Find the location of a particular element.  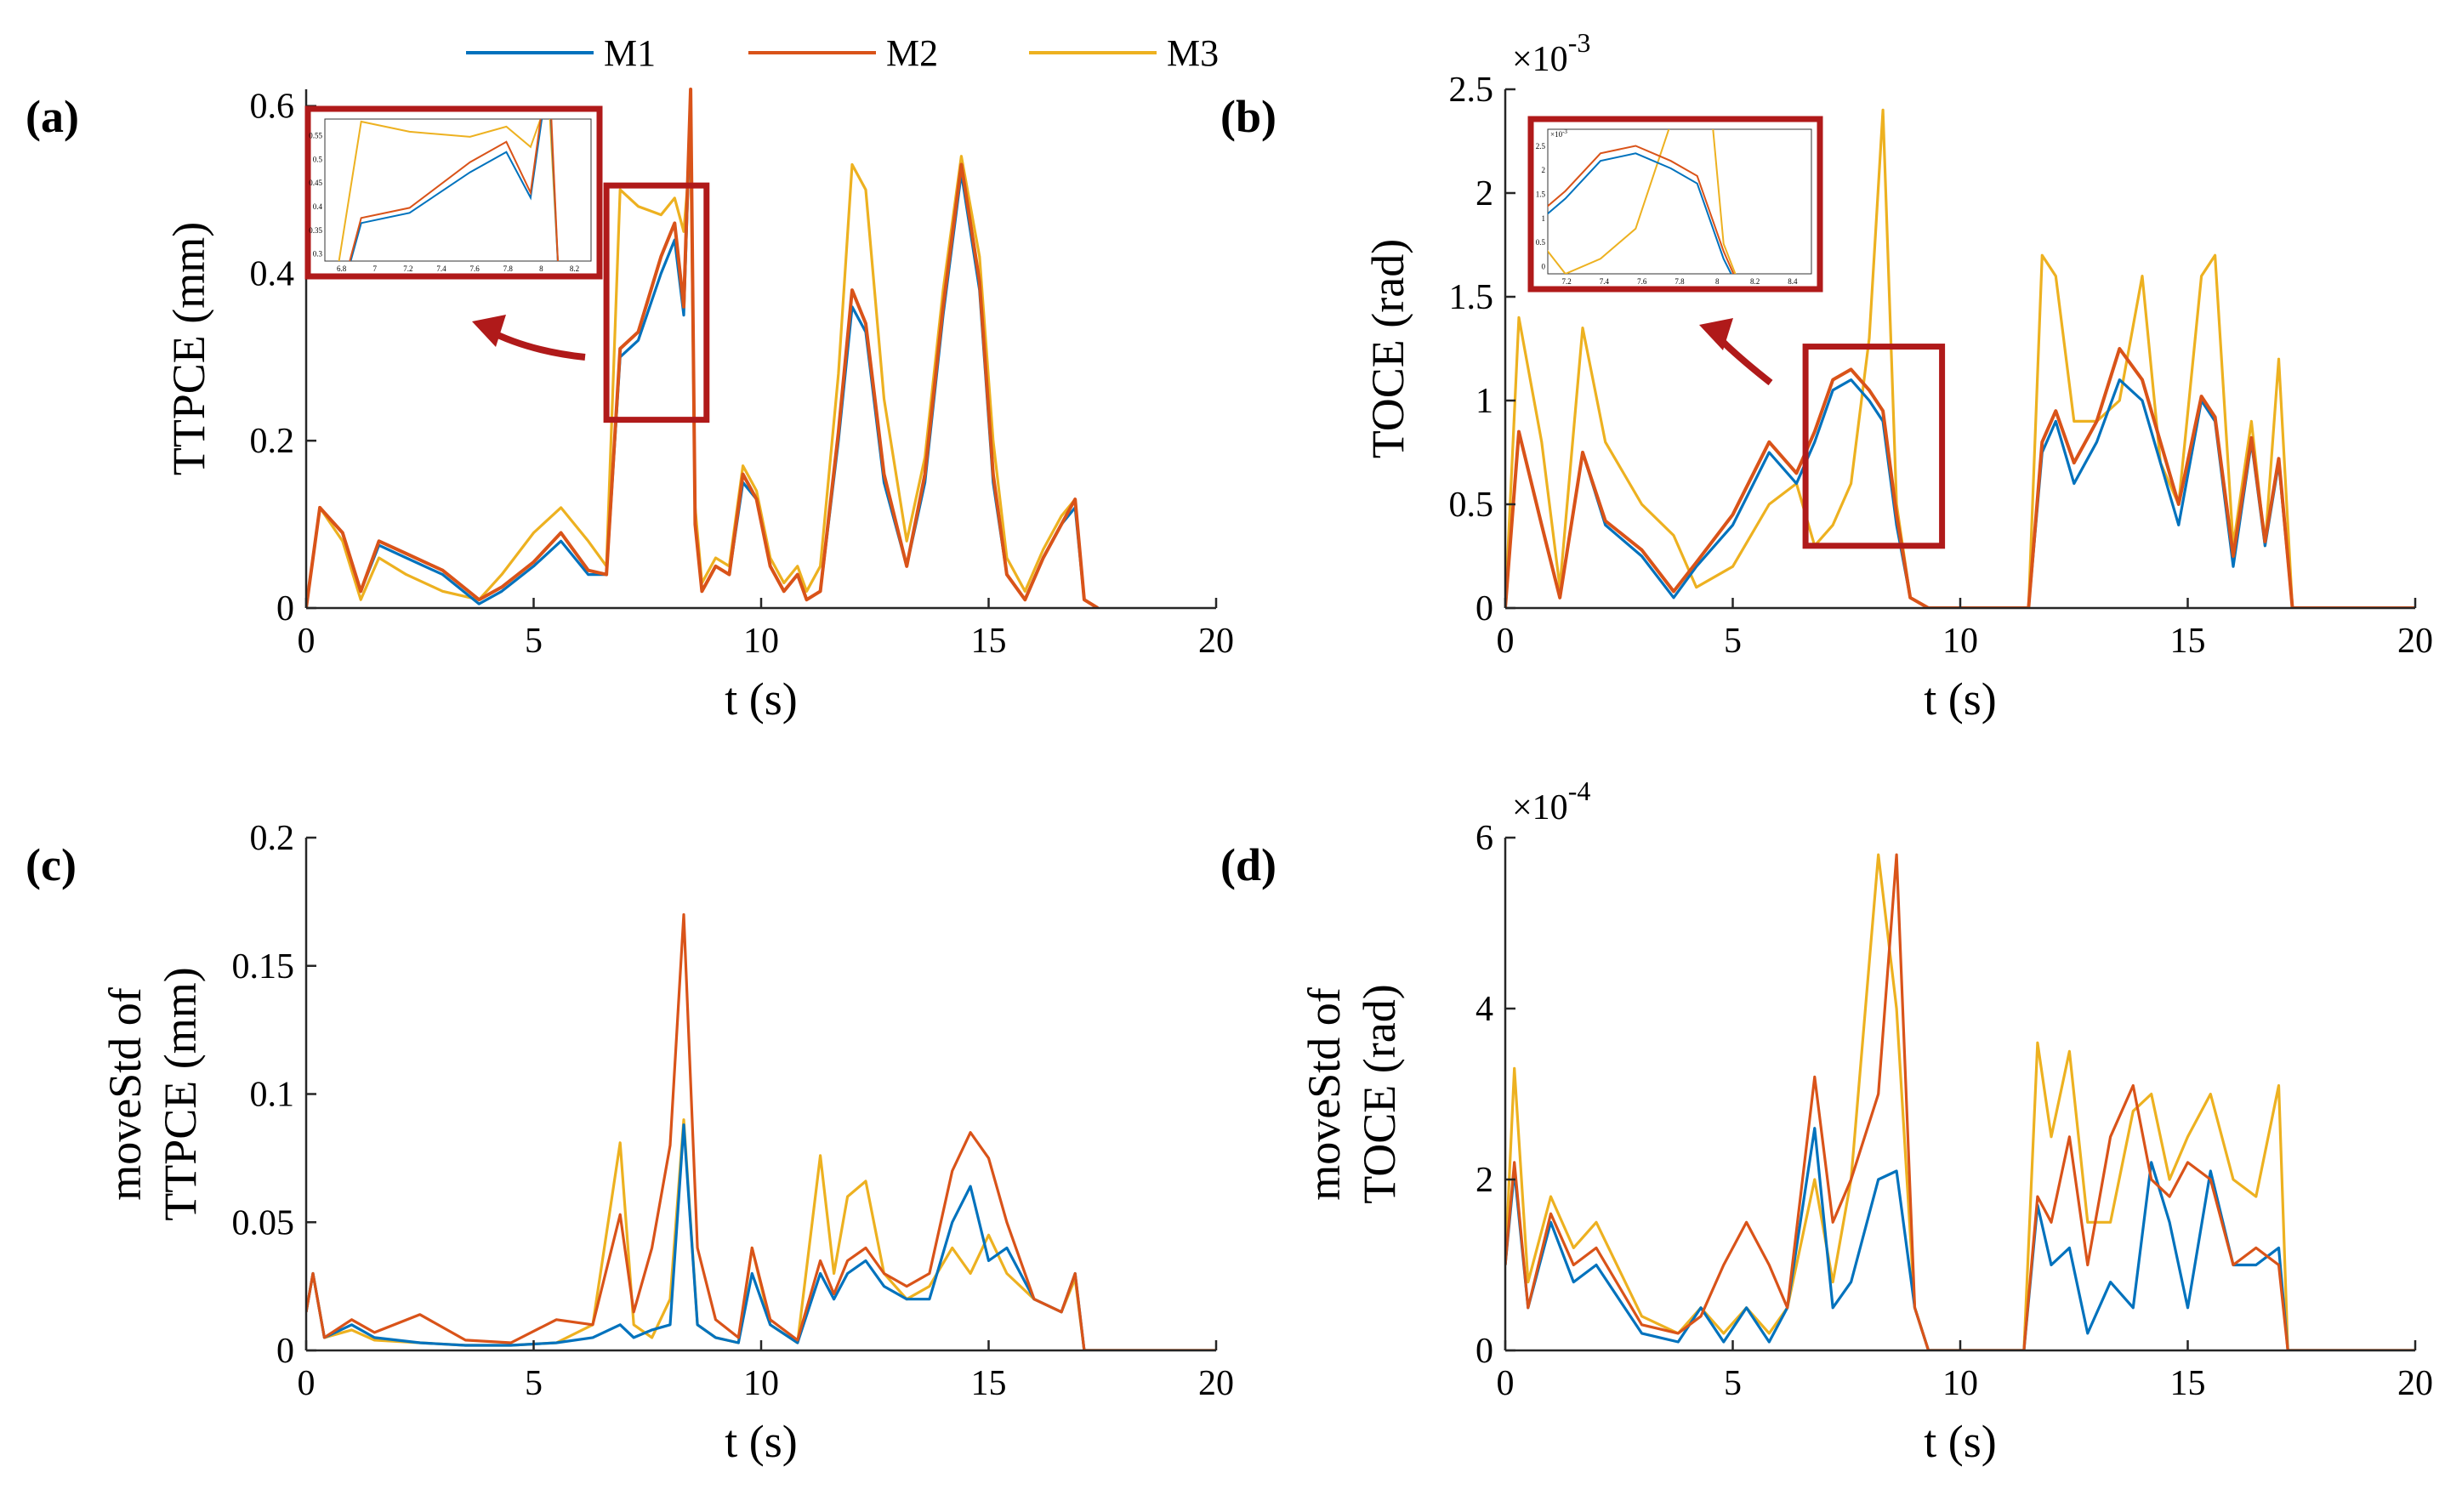

series-group-a is located at coordinates (702, 348).